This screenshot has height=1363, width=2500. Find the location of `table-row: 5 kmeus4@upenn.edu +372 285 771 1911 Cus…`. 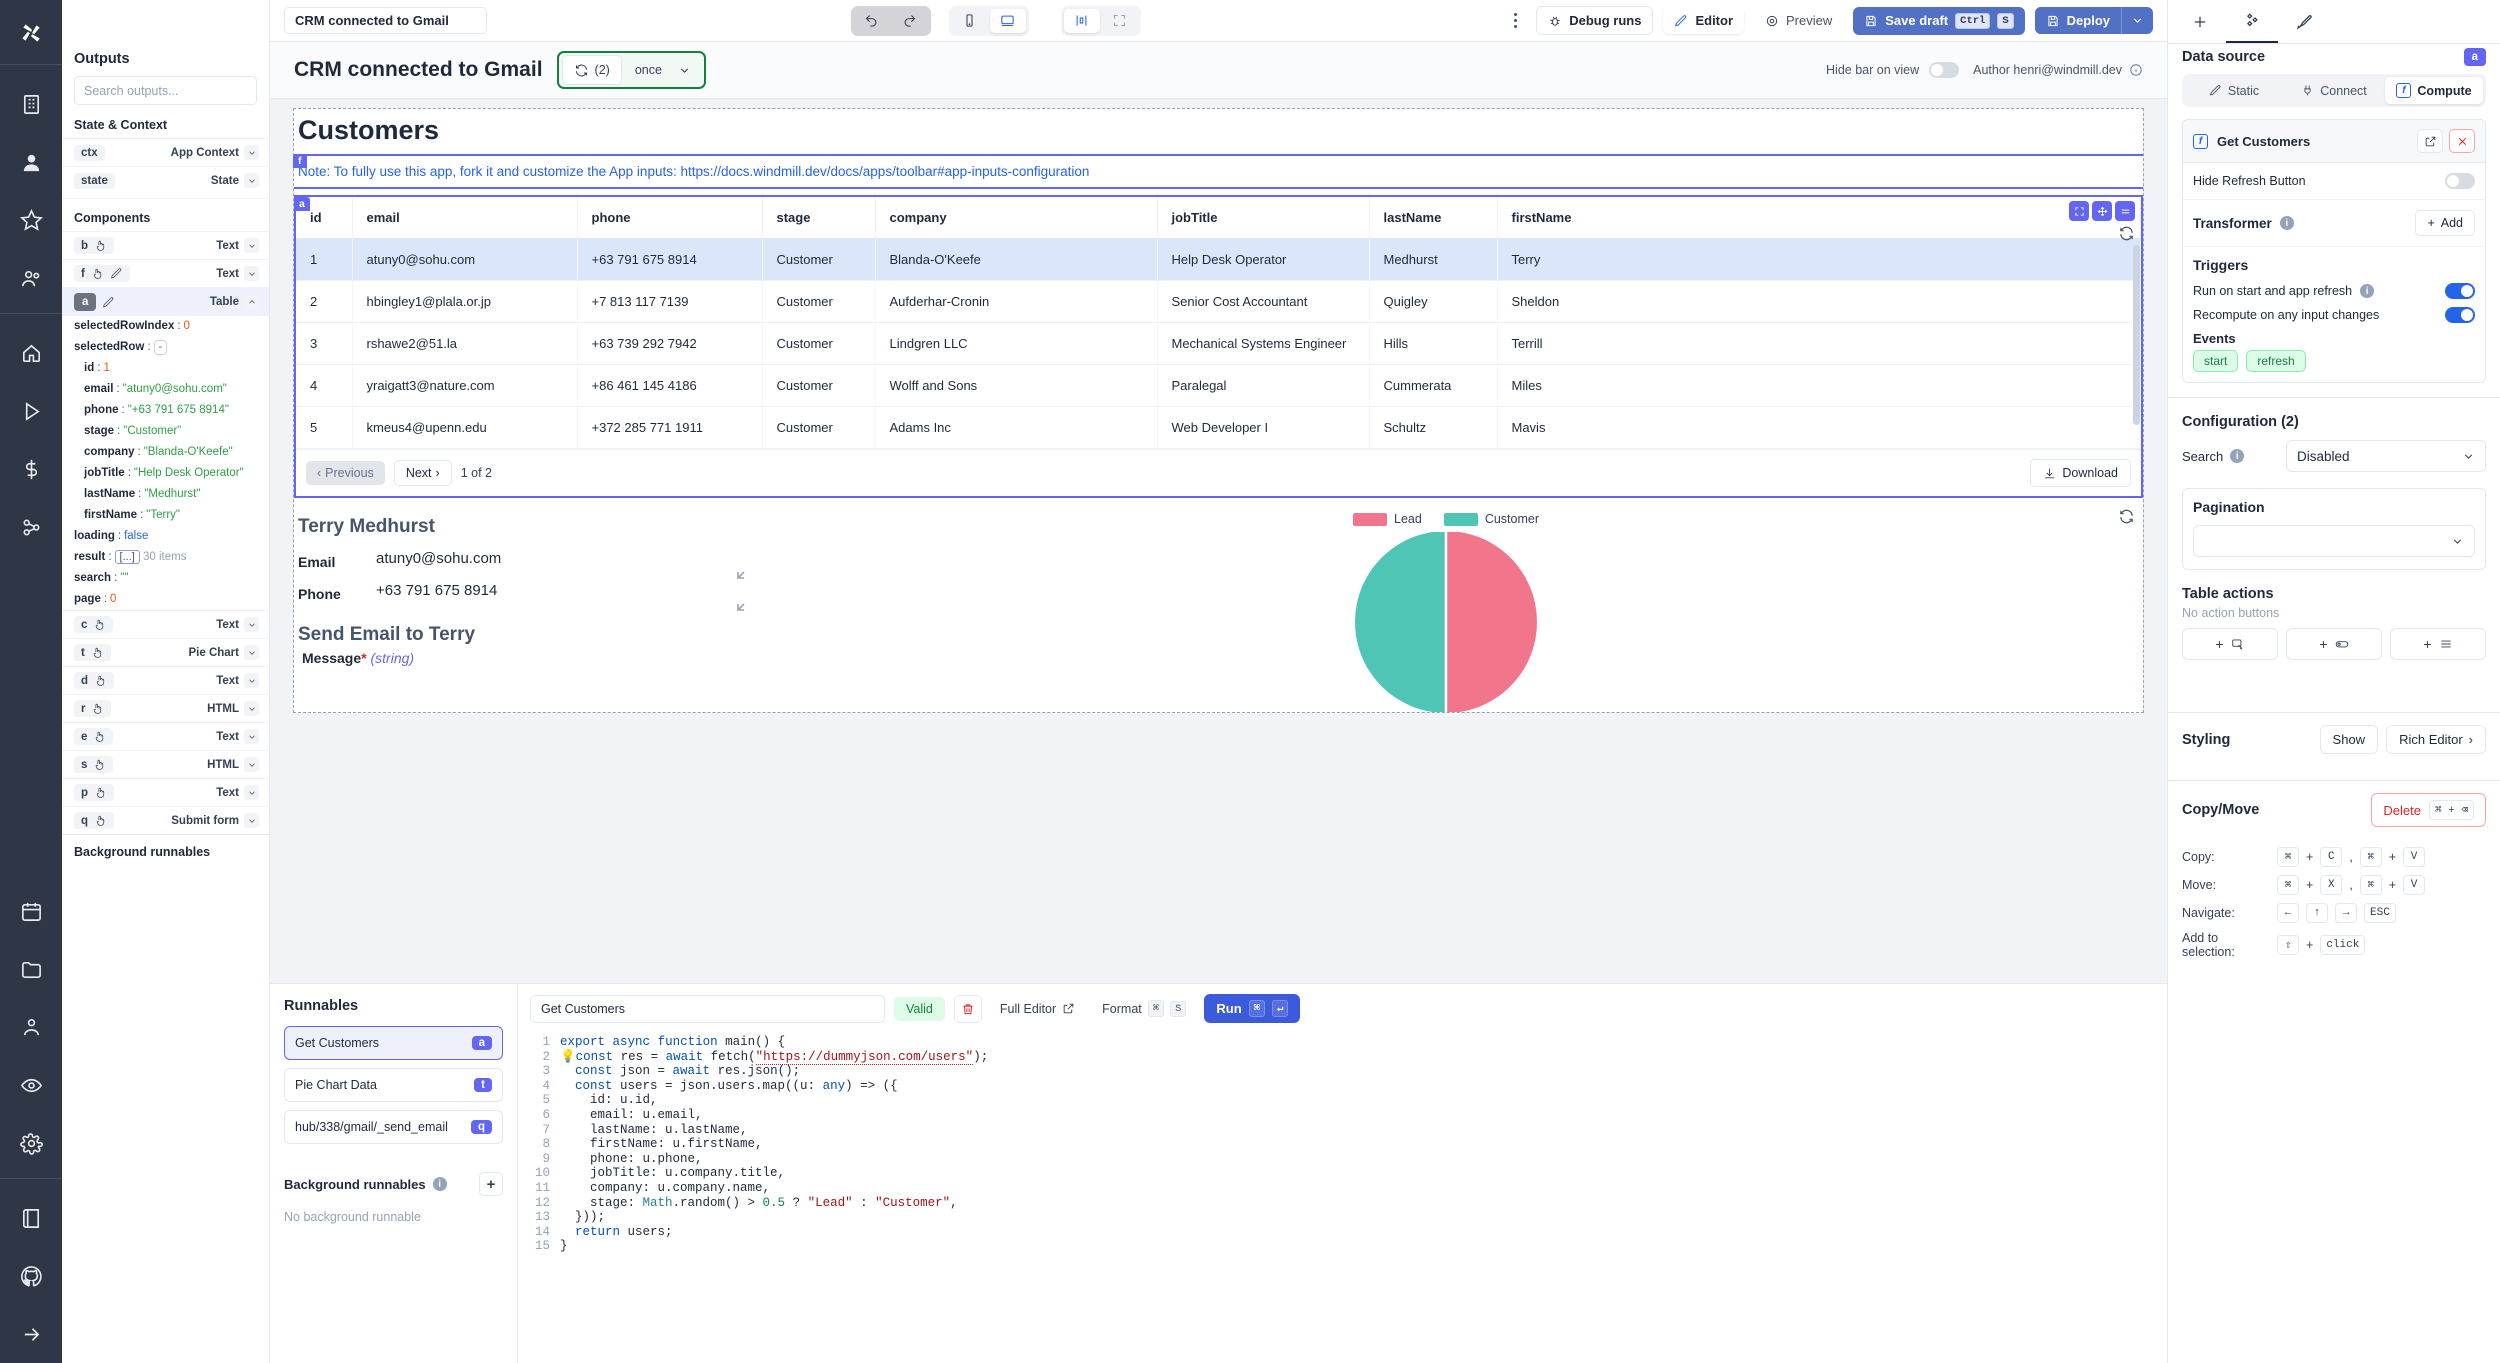

table-row: 5 kmeus4@upenn.edu +372 285 771 1911 Cus… is located at coordinates (1218, 427).